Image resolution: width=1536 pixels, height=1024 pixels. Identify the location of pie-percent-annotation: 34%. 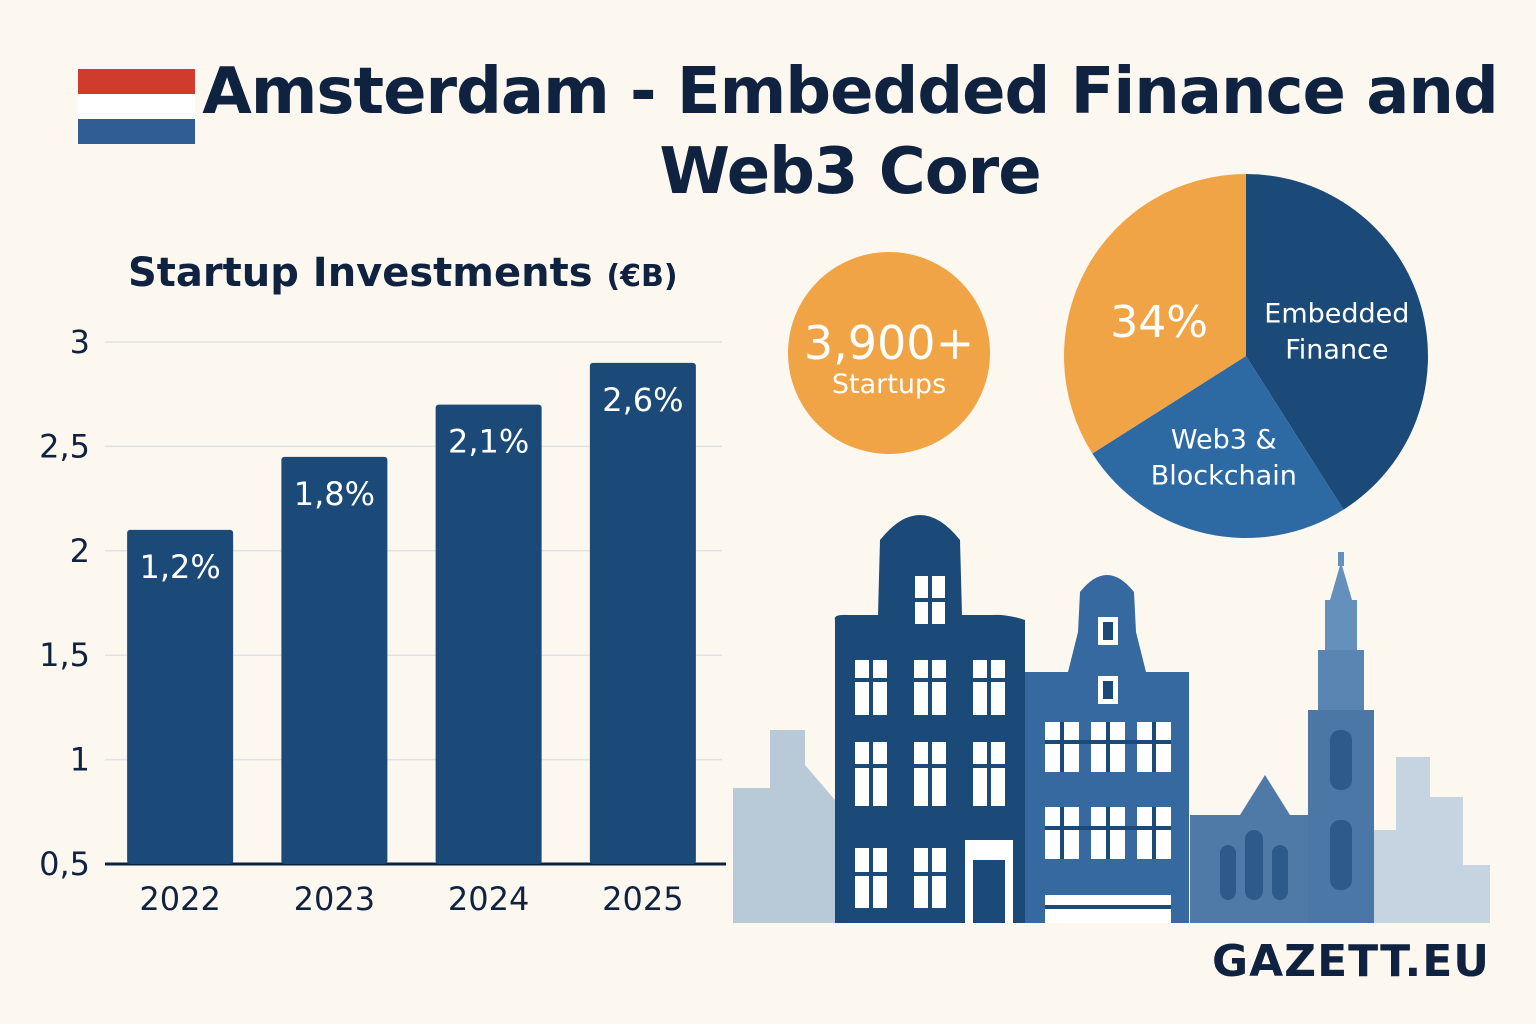
(1159, 322).